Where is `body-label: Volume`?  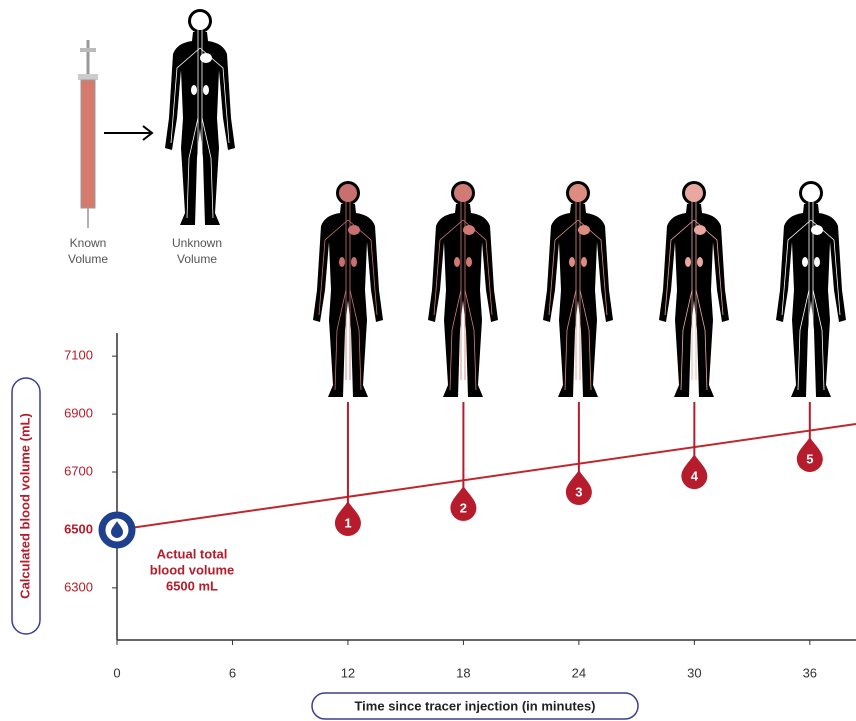 body-label: Volume is located at coordinates (197, 259).